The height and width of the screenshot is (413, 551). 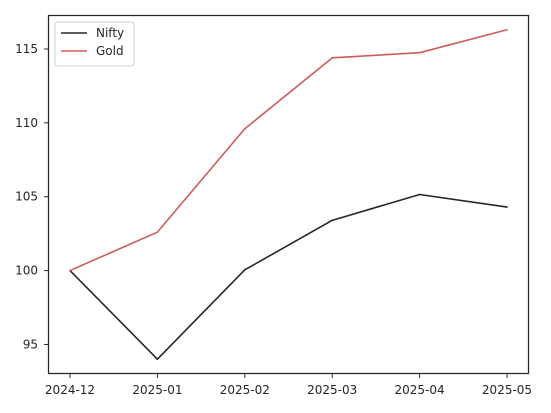 What do you see at coordinates (26, 197) in the screenshot?
I see `y-tick-label: 105` at bounding box center [26, 197].